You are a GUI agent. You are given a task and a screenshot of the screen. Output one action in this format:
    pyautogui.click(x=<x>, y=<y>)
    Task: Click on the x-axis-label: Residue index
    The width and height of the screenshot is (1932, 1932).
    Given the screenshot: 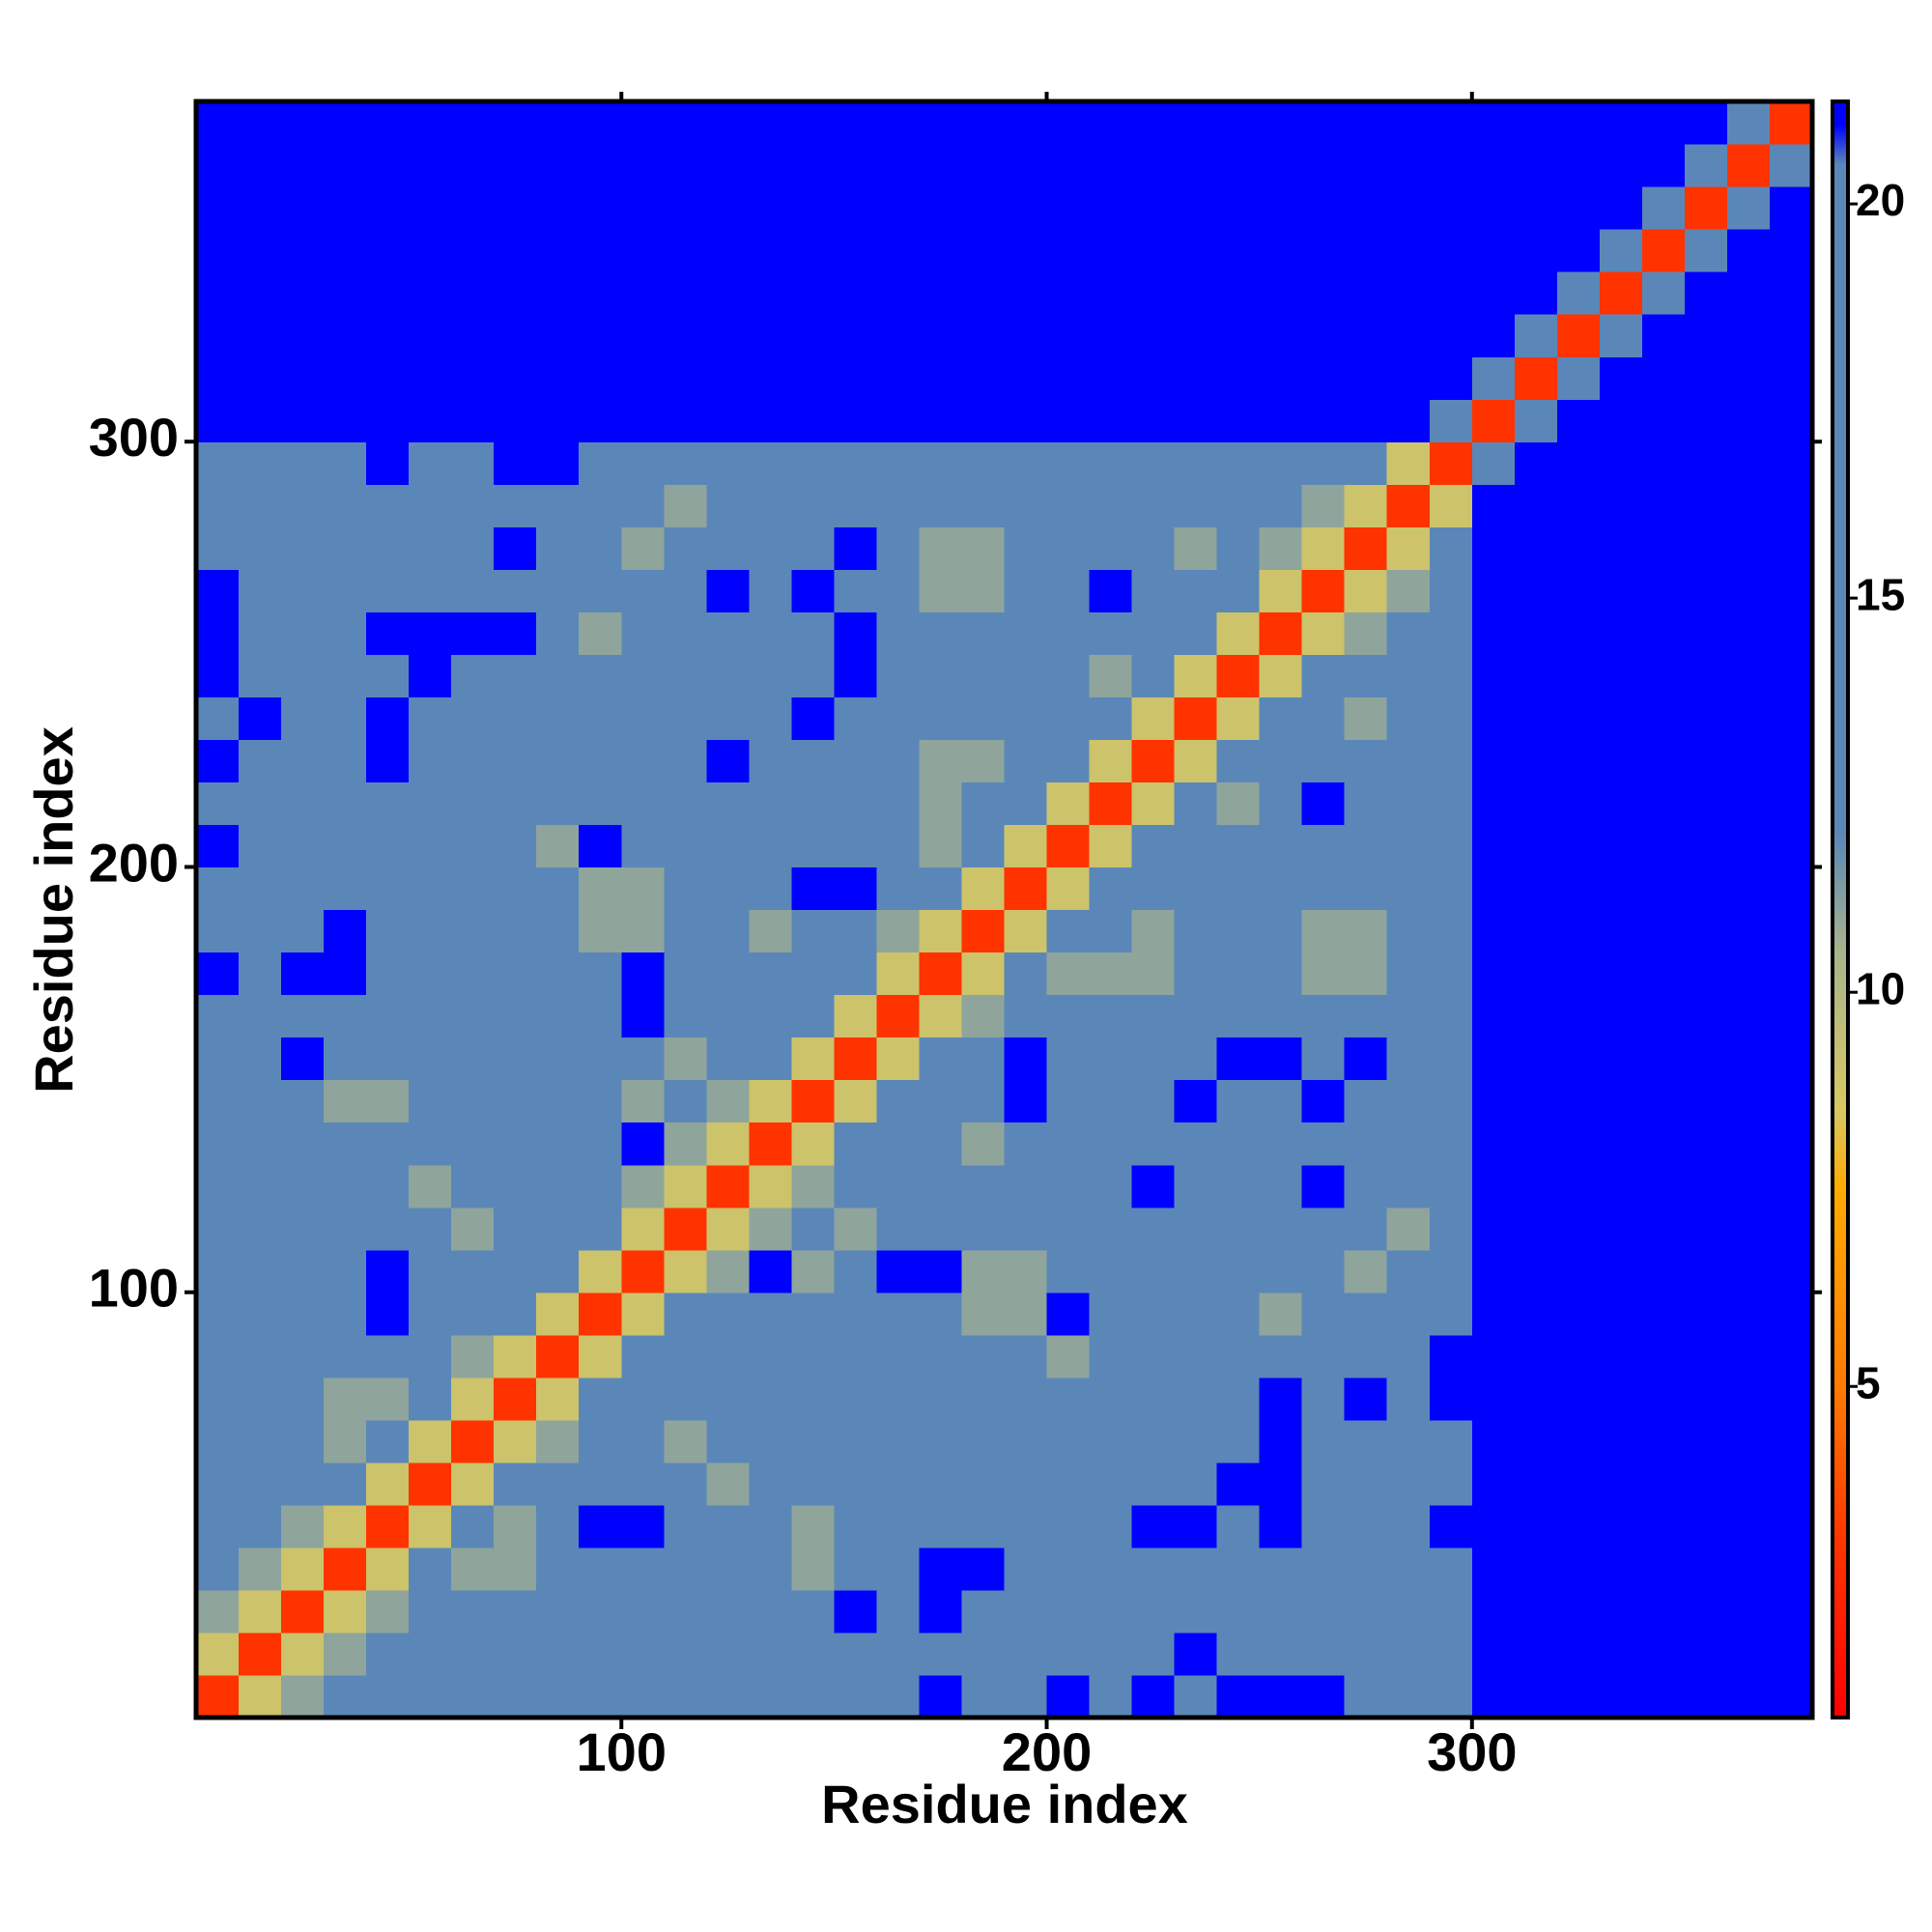 What is the action you would take?
    pyautogui.click(x=1005, y=1804)
    